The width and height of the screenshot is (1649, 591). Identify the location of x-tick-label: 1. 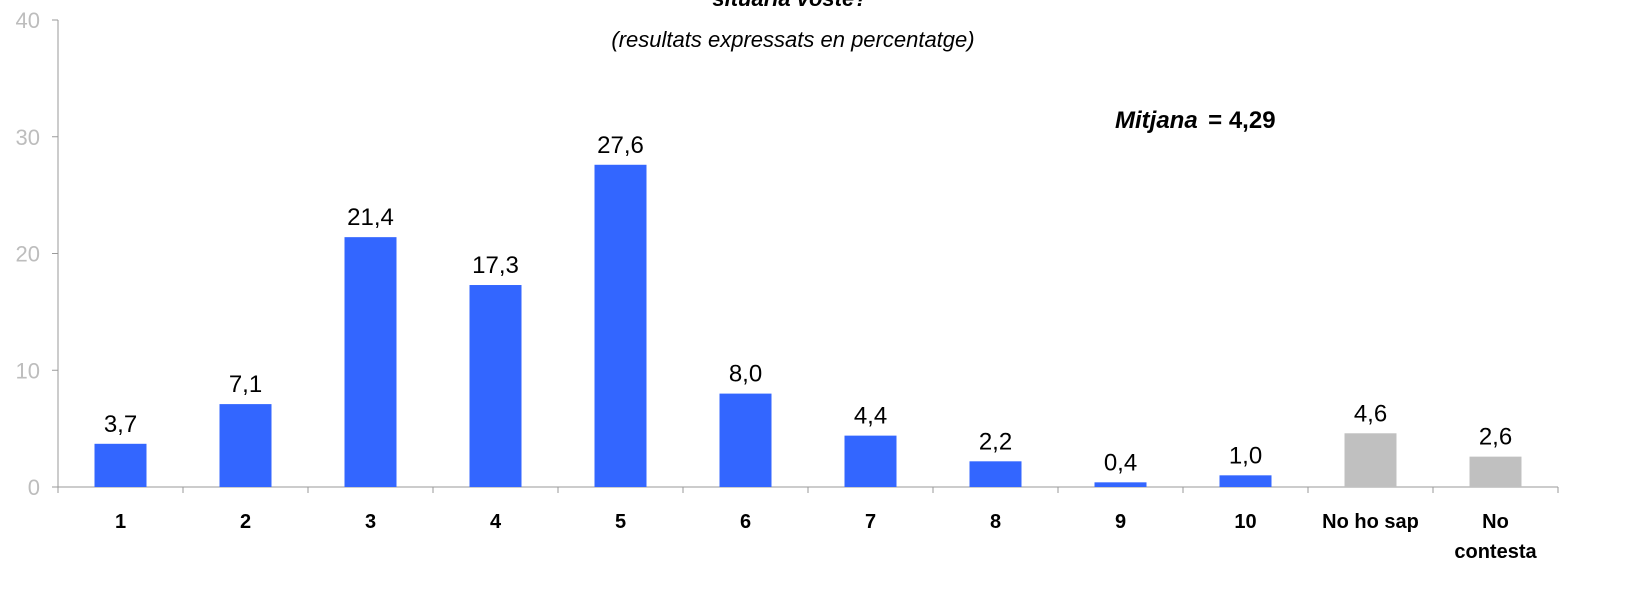
(120, 522).